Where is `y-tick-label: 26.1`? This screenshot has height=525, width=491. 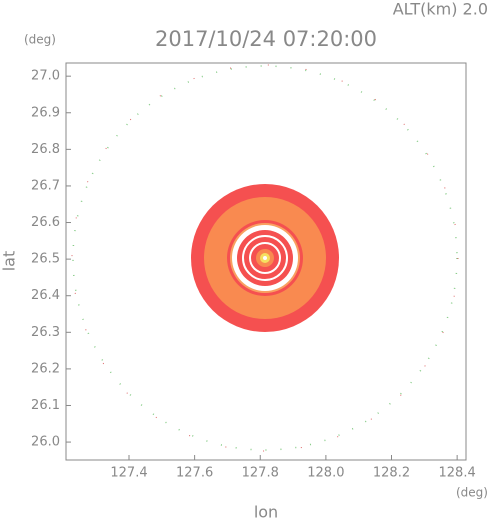 y-tick-label: 26.1 is located at coordinates (45, 405).